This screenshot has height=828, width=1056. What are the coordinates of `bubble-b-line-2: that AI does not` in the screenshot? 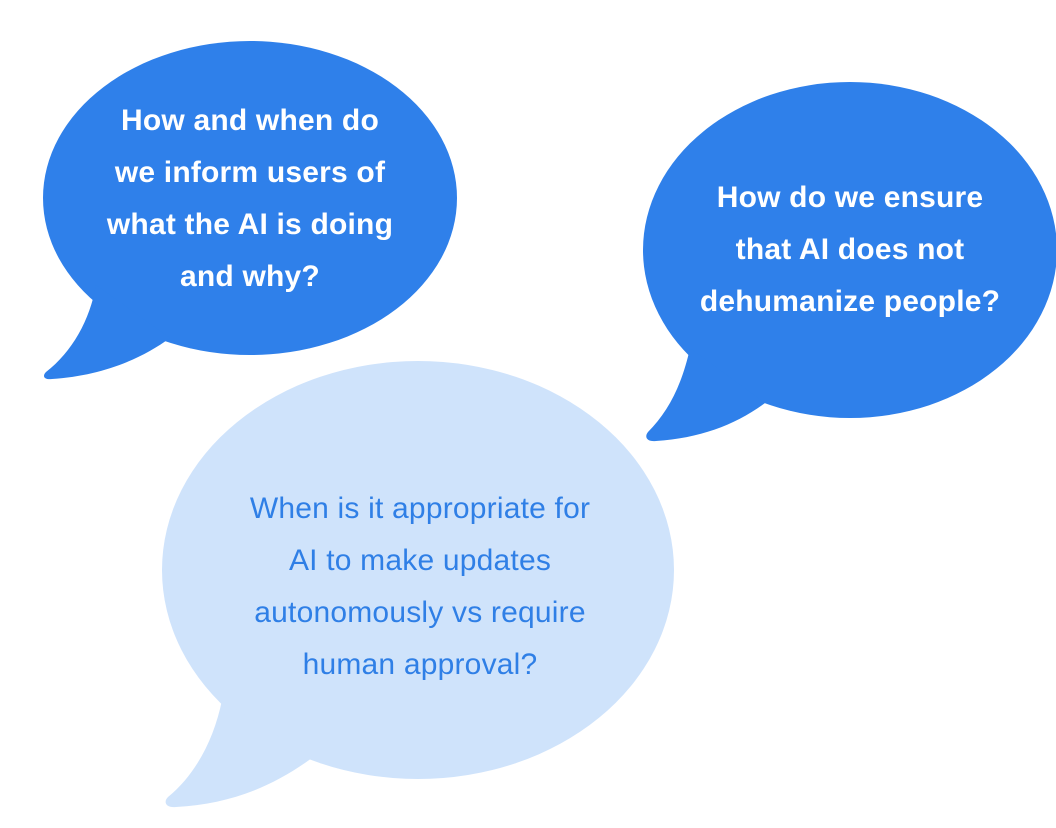 It's located at (850, 249).